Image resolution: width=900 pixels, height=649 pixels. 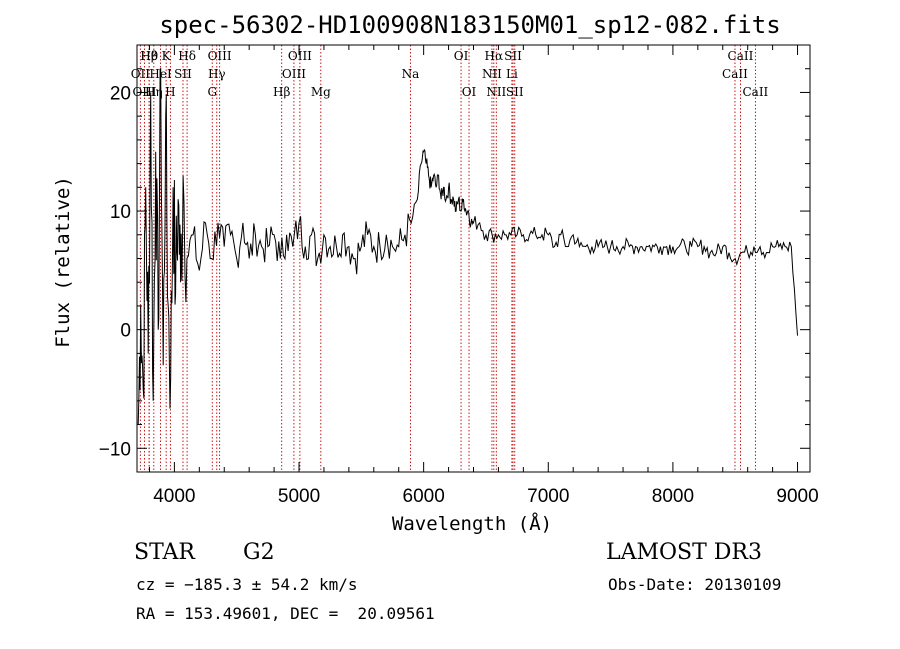 I want to click on line-label-12: G, so click(x=212, y=92).